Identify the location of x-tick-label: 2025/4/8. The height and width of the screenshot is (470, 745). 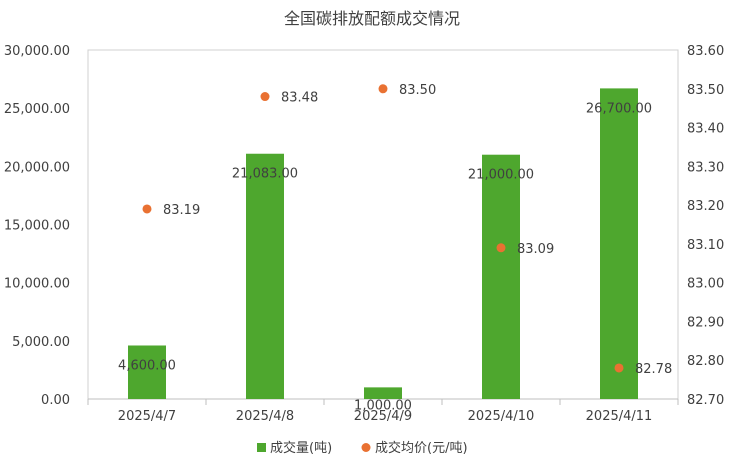
(265, 416).